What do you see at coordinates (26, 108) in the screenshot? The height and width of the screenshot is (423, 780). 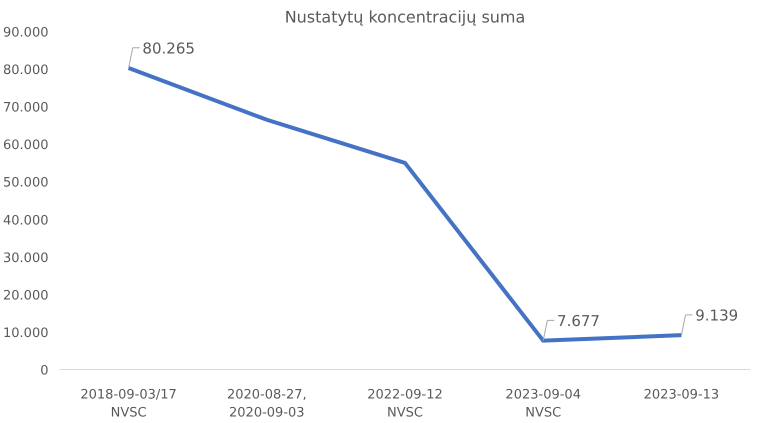 I see `y-tick-label: 70.000` at bounding box center [26, 108].